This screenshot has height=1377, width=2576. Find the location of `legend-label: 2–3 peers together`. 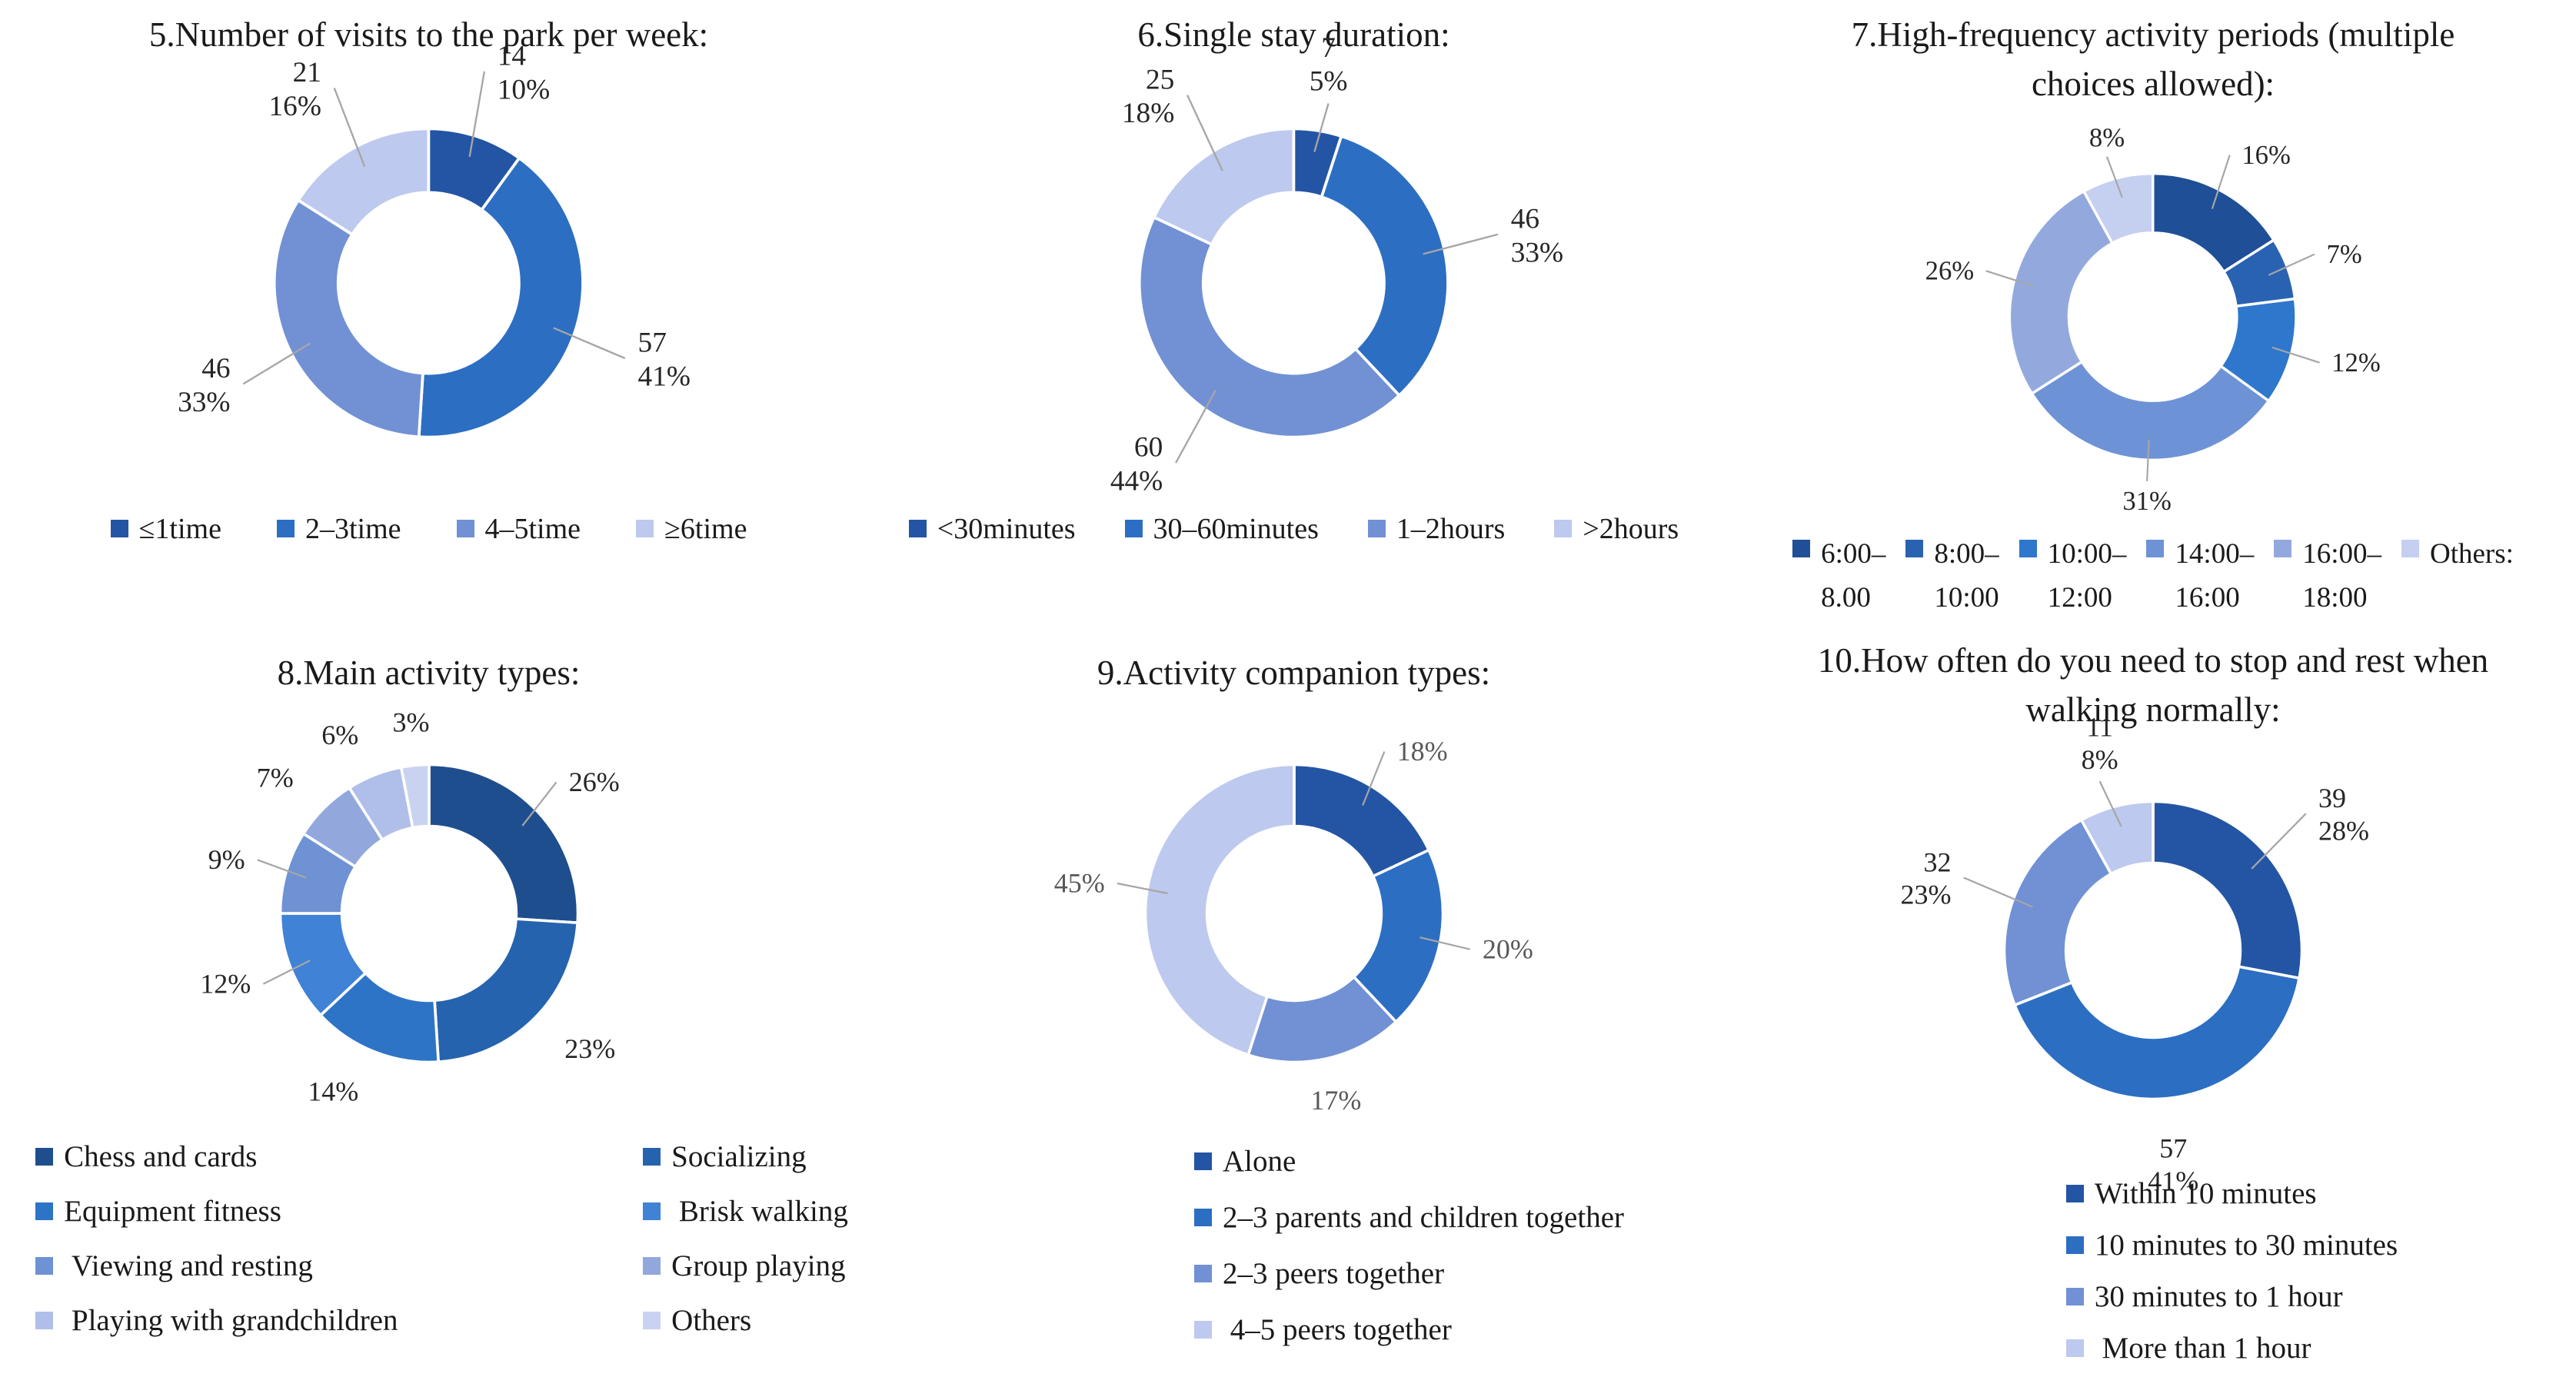

legend-label: 2–3 peers together is located at coordinates (1334, 1273).